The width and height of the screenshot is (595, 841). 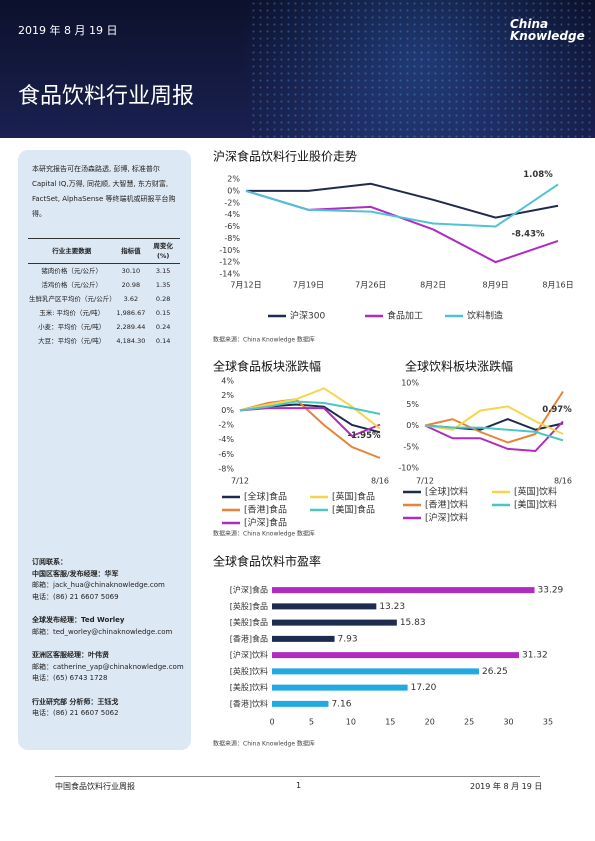 I want to click on contact-role: 中国区客服/发布经理：华军, so click(x=75, y=573).